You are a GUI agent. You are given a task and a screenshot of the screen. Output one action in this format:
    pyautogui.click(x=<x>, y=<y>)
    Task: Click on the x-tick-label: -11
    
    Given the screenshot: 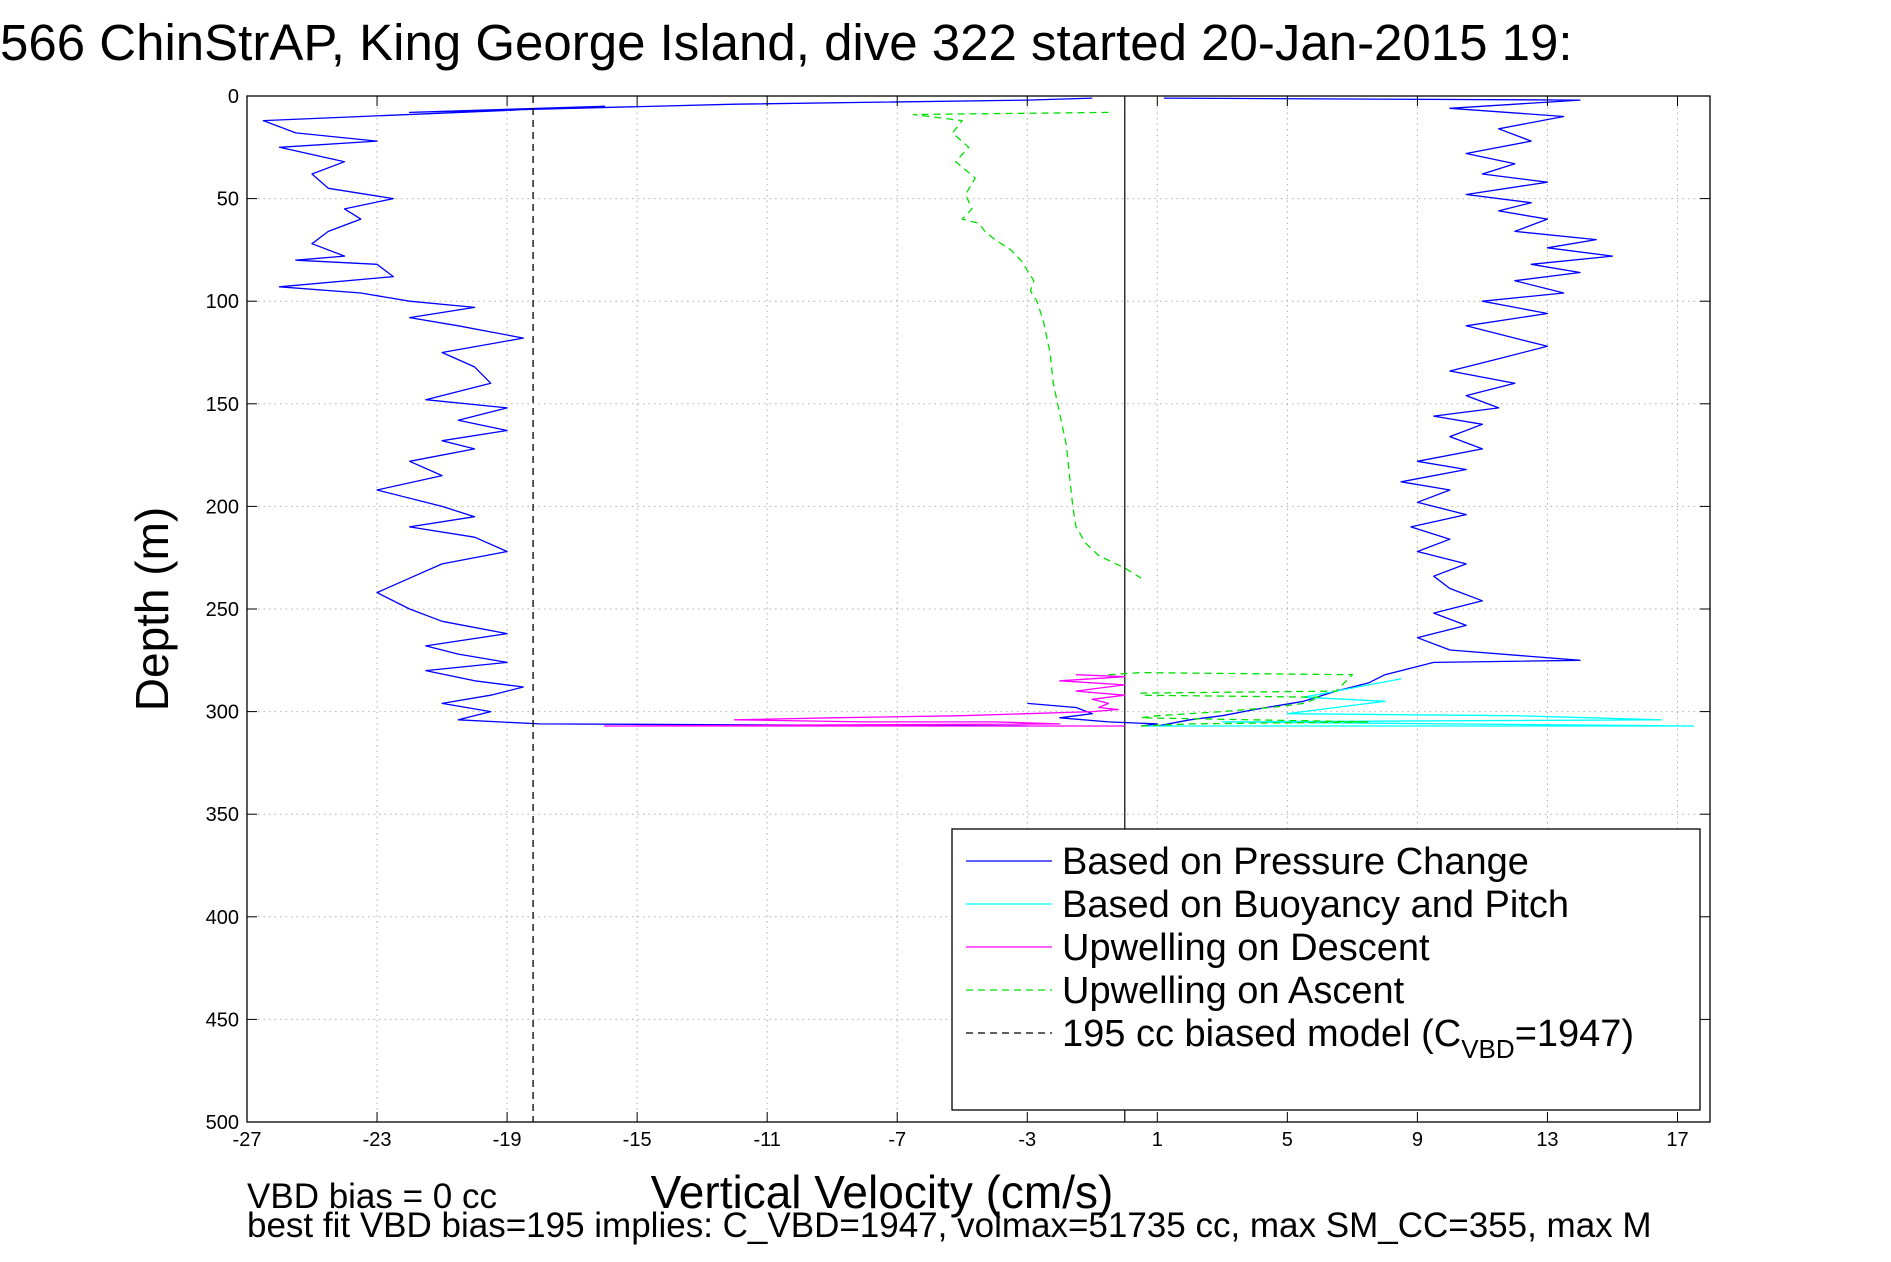 What is the action you would take?
    pyautogui.click(x=766, y=1140)
    